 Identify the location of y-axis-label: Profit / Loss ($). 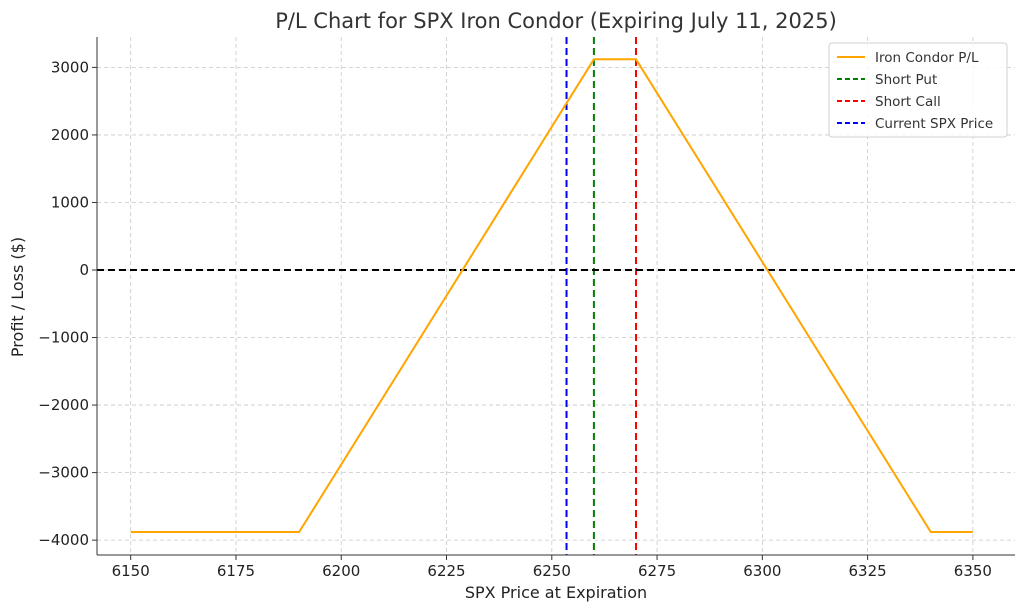
(17, 297).